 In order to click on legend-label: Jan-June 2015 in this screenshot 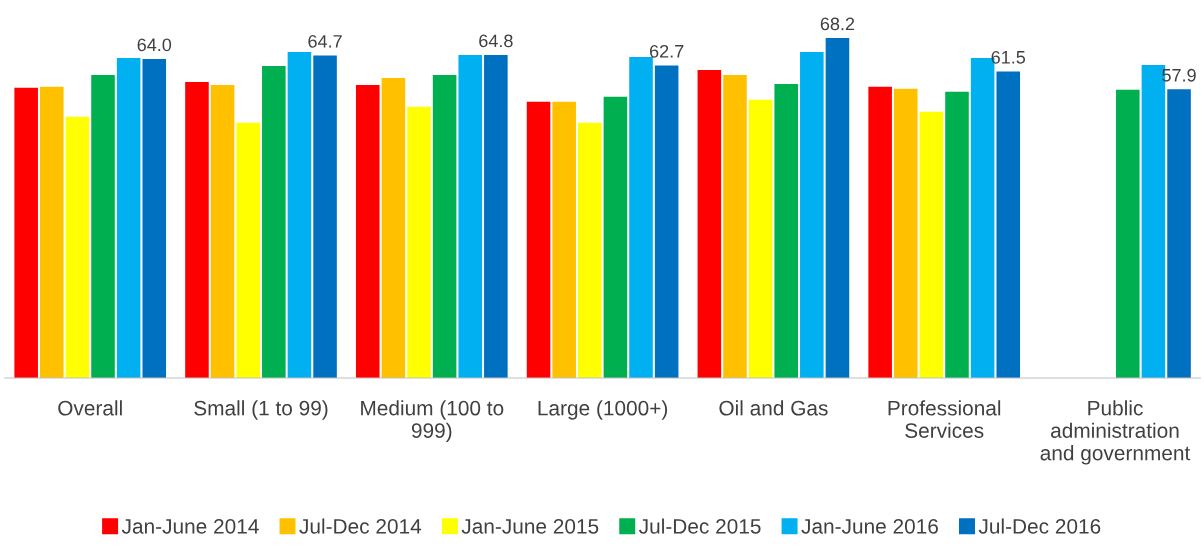, I will do `click(530, 526)`.